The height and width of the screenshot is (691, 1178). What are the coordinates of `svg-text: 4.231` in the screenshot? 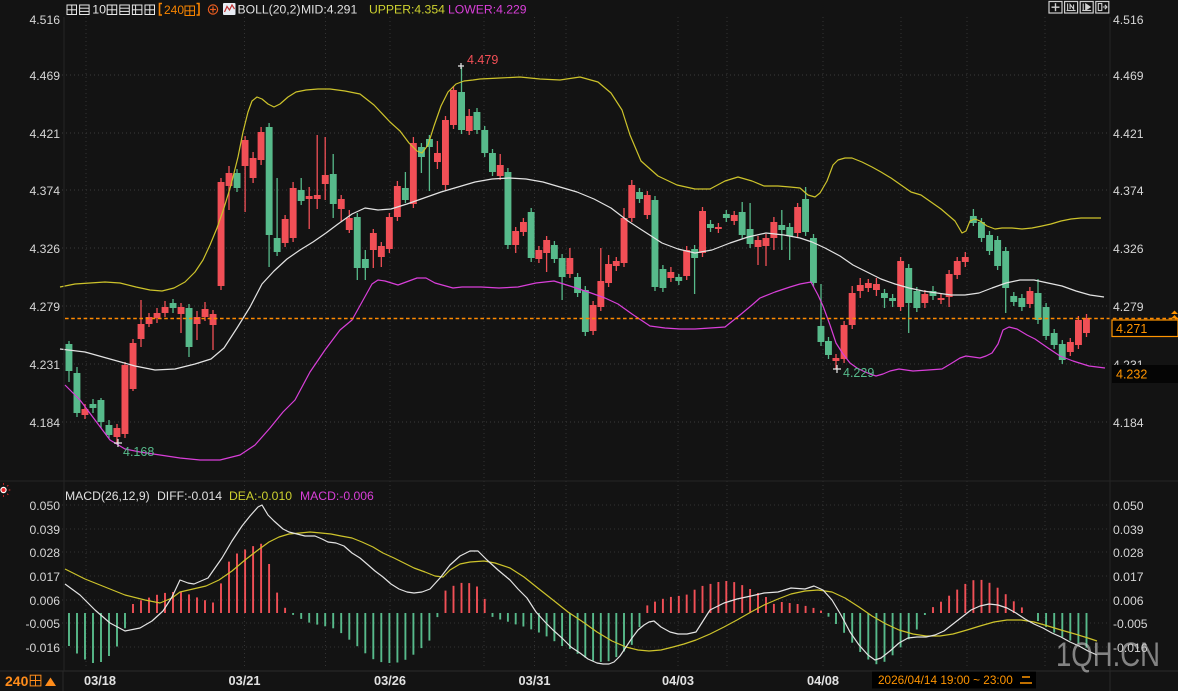 It's located at (45, 365).